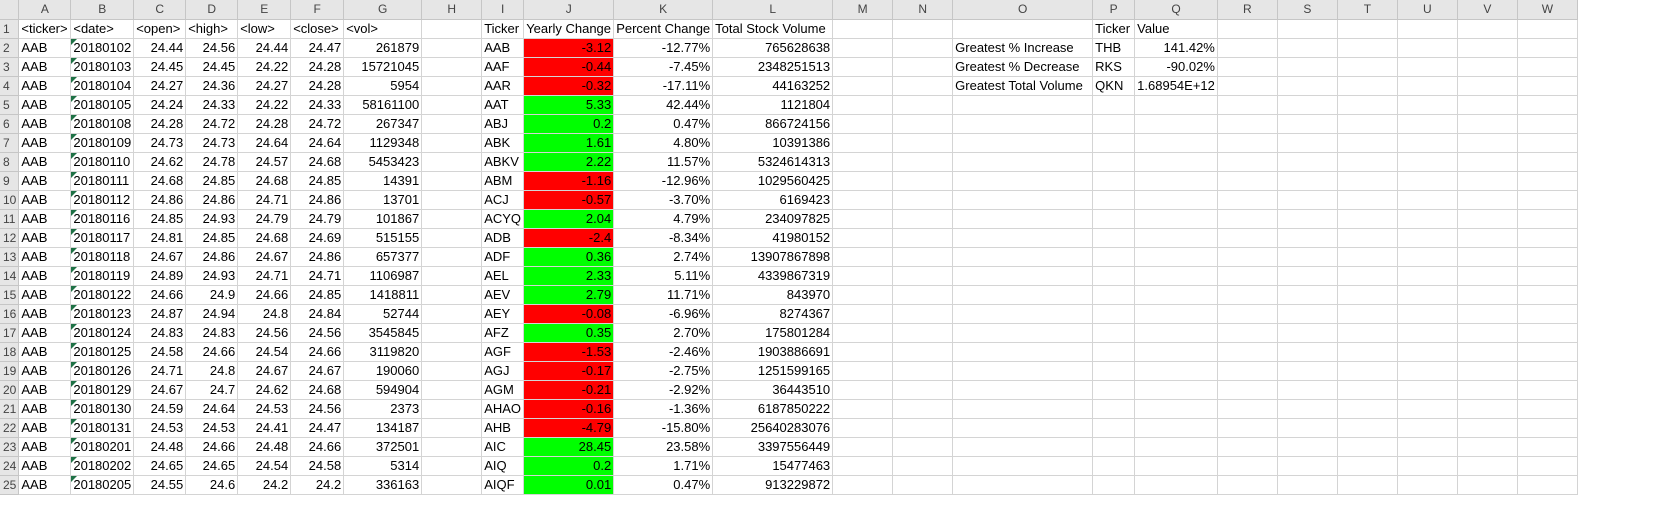 This screenshot has width=1671, height=526. I want to click on row-header: 22, so click(10, 428).